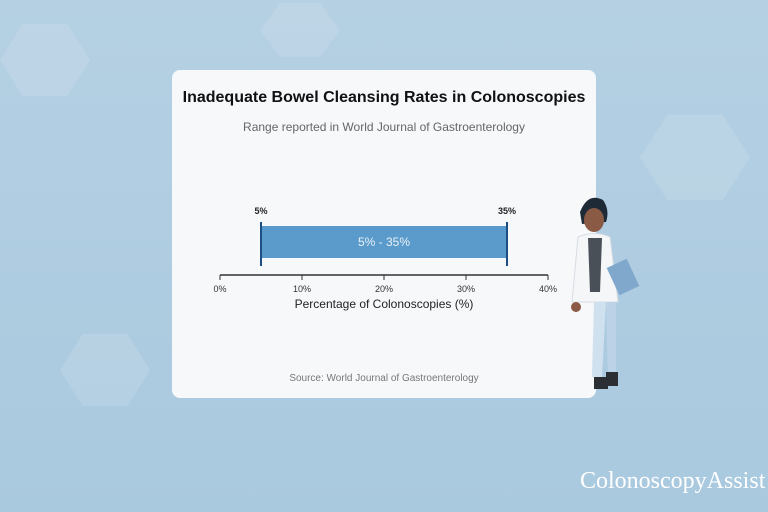 Image resolution: width=768 pixels, height=512 pixels. Describe the element at coordinates (466, 289) in the screenshot. I see `x-tick-label: 30%` at that location.